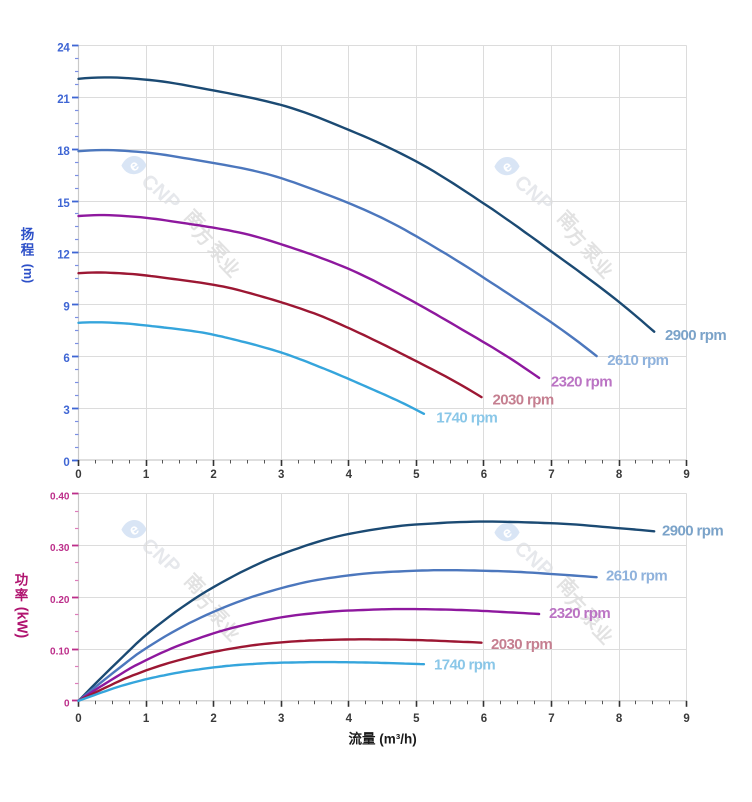 This screenshot has width=752, height=802. I want to click on svg-text: 0.20, so click(60, 600).